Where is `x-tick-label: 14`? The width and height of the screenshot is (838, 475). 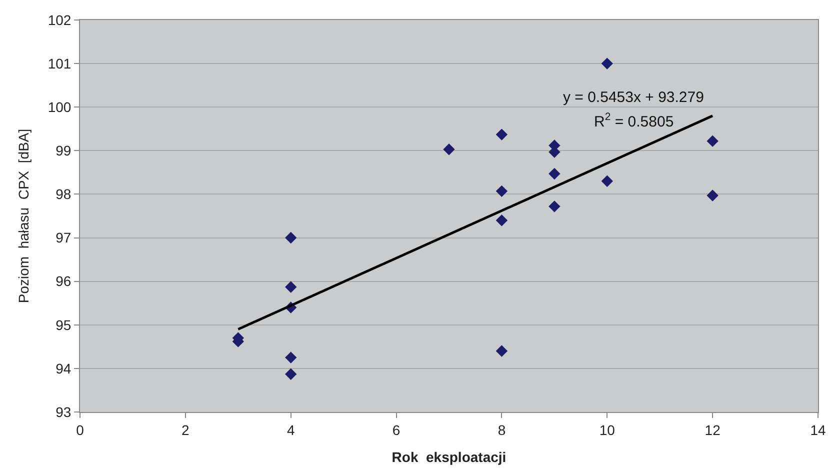 x-tick-label: 14 is located at coordinates (818, 430).